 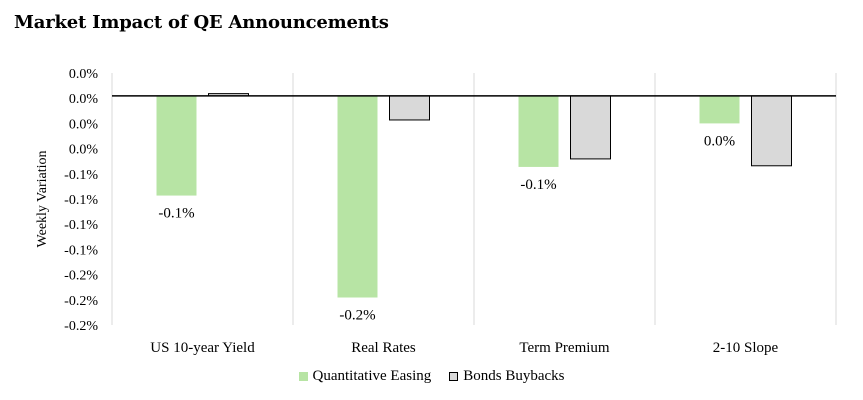 What do you see at coordinates (202, 348) in the screenshot?
I see `x-category-label: US 10-year Yield` at bounding box center [202, 348].